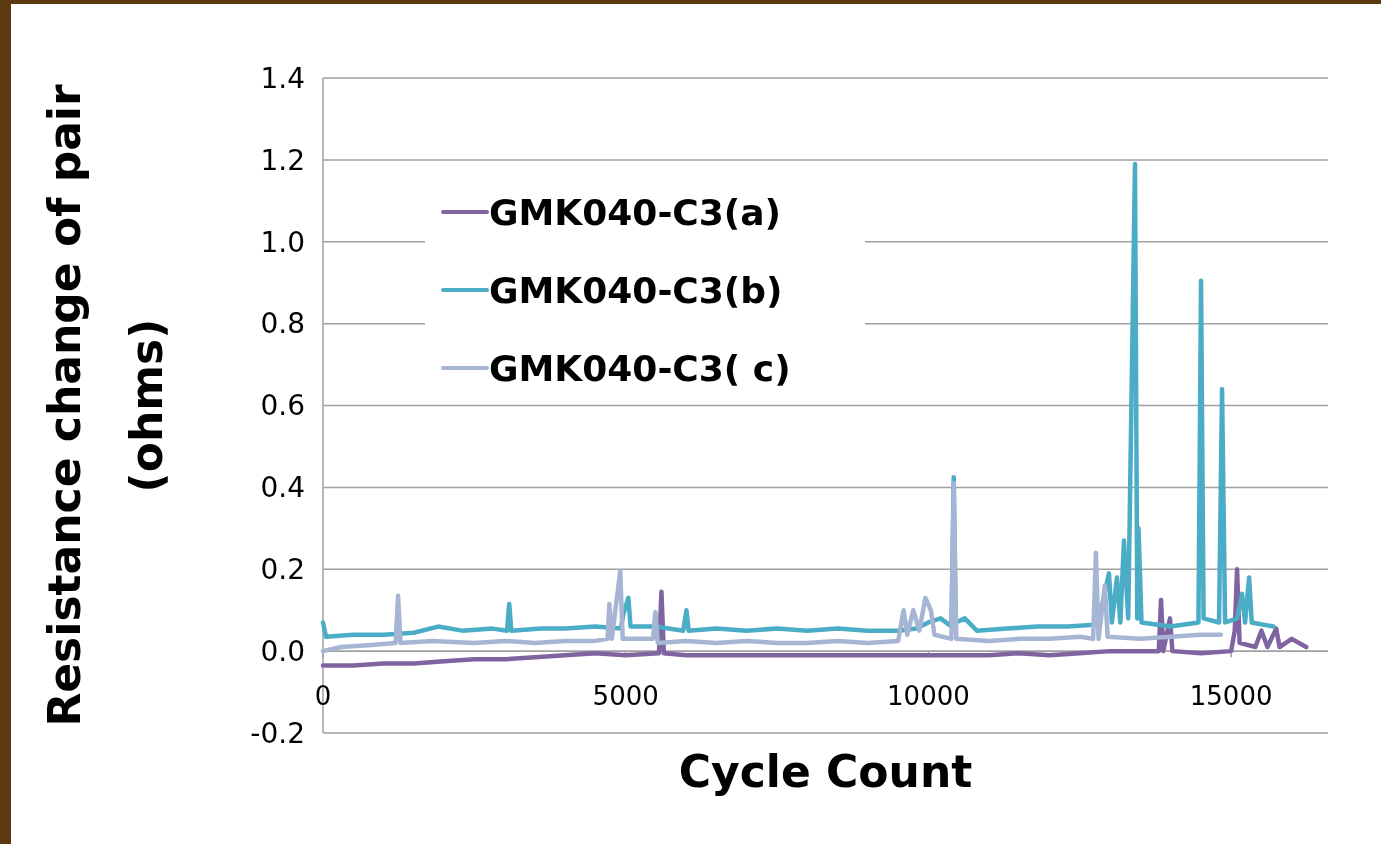  What do you see at coordinates (277, 733) in the screenshot?
I see `y-tick-label: -0.2` at bounding box center [277, 733].